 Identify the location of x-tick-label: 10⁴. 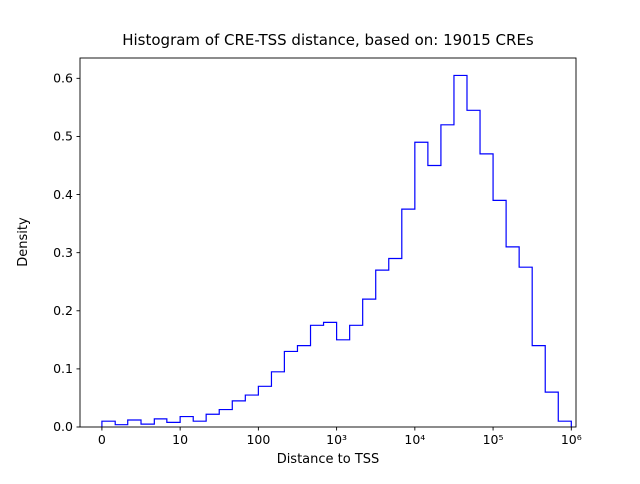
(414, 439).